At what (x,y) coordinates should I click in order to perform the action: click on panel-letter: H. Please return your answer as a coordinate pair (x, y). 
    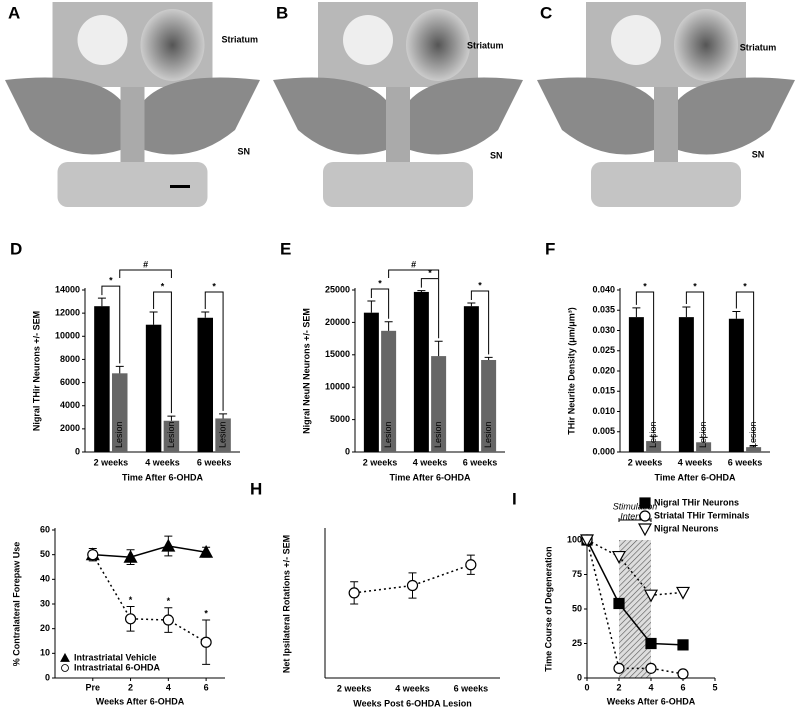
    Looking at the image, I should click on (256, 488).